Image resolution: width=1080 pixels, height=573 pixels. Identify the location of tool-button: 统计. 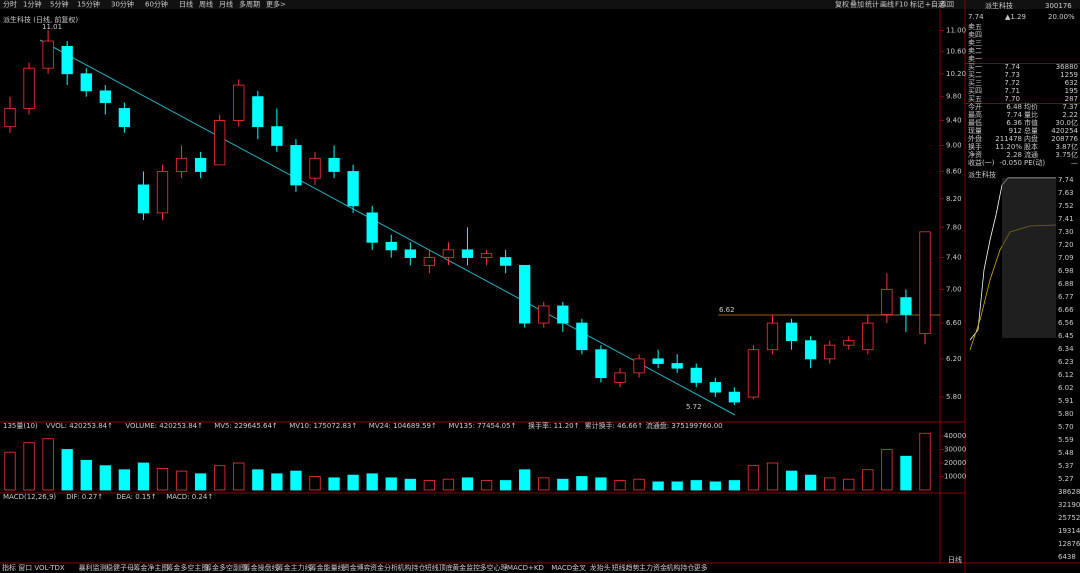
(872, 4).